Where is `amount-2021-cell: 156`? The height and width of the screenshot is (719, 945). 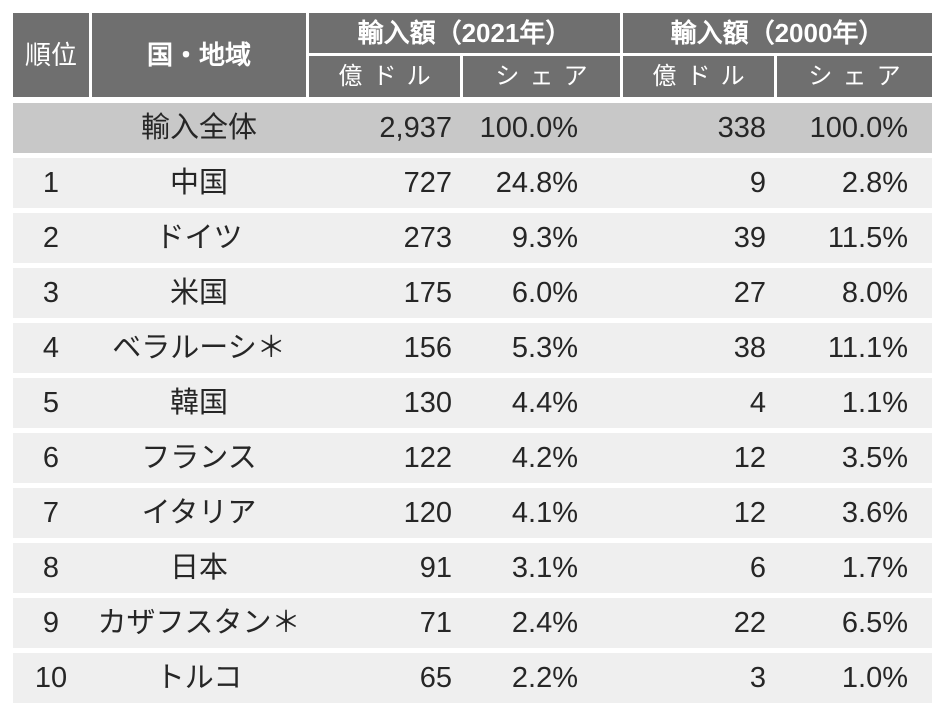
amount-2021-cell: 156 is located at coordinates (427, 347).